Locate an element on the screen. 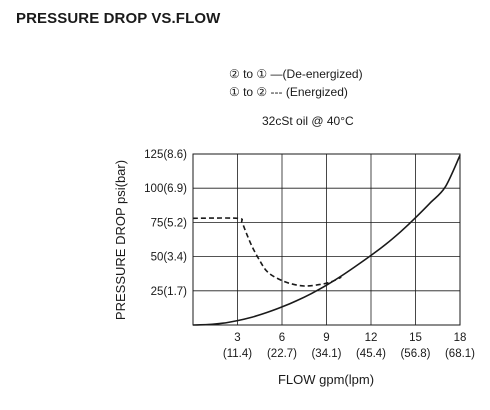 The image size is (490, 410). chart-heading: PRESSURE DROP VS.FLOW is located at coordinates (118, 18).